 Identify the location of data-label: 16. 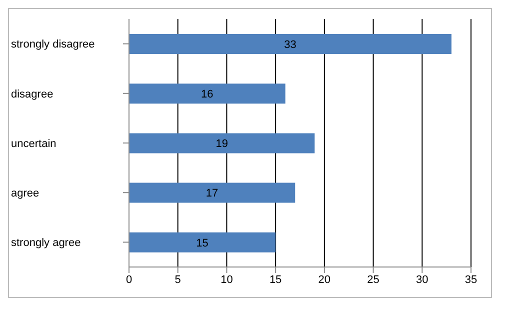
(207, 94).